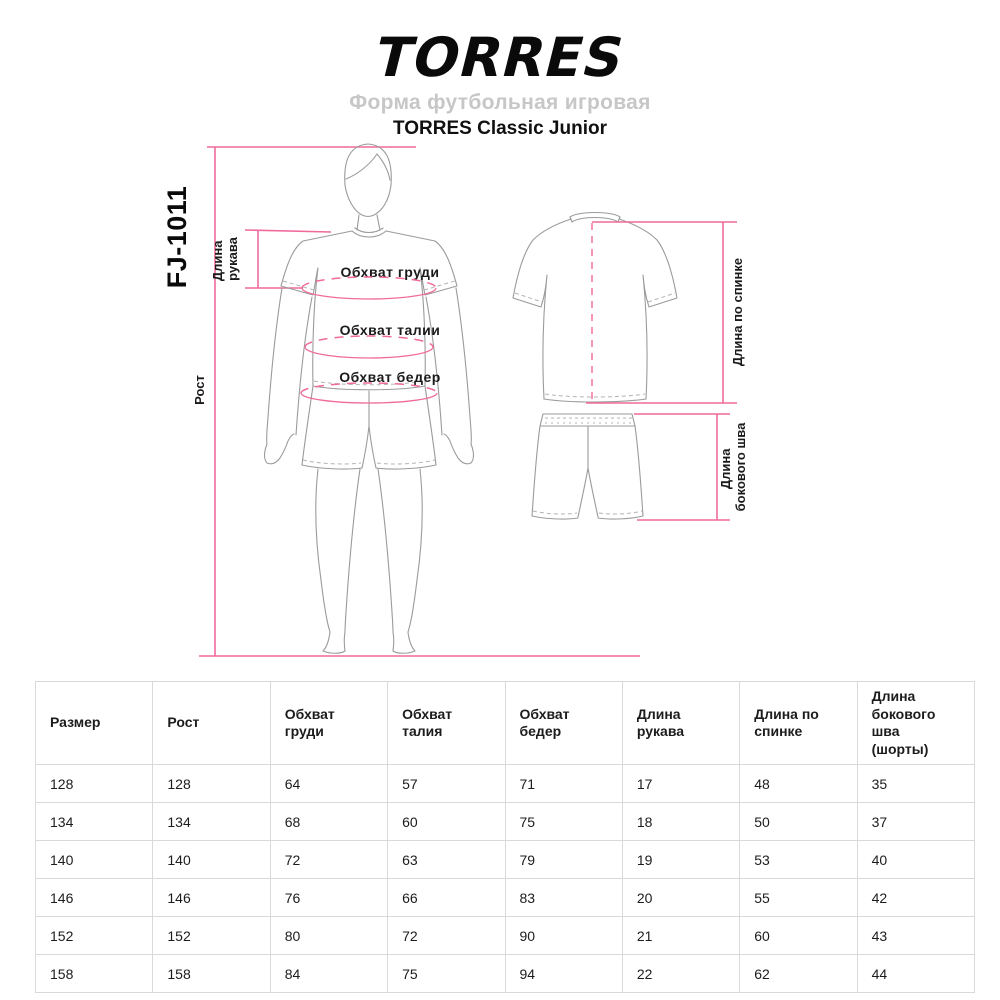  What do you see at coordinates (329, 821) in the screenshot?
I see `table-cell: 68` at bounding box center [329, 821].